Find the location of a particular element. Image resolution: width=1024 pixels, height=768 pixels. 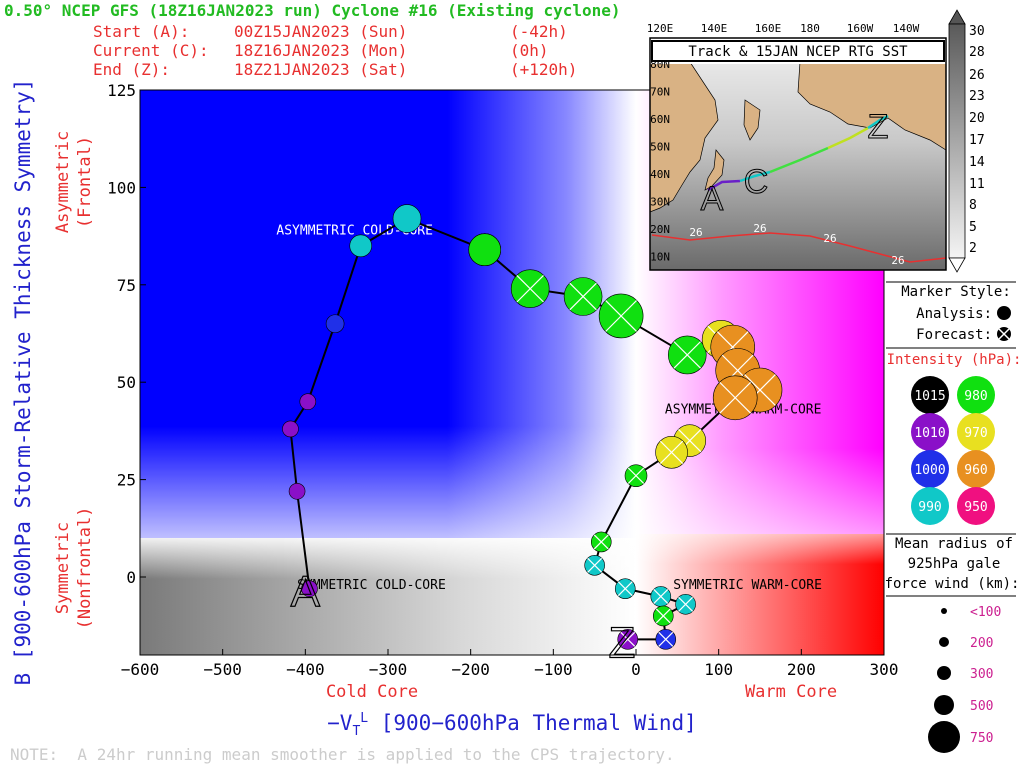

inset-lat-label-4: 40N is located at coordinates (660, 174).